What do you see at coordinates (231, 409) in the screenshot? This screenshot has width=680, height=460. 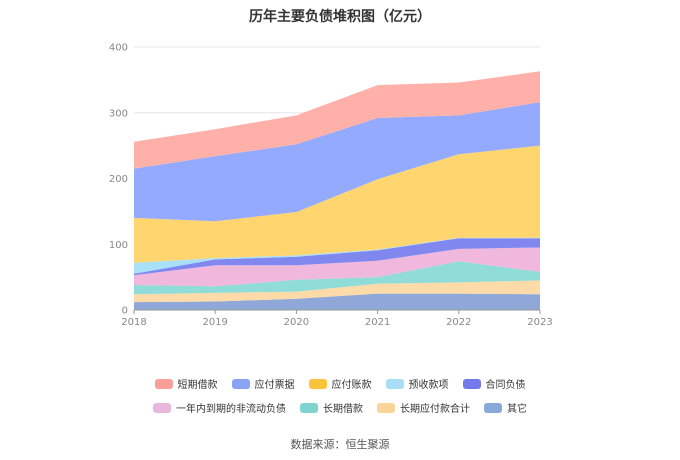 I see `legend-label: 一年内到期的非流动负债` at bounding box center [231, 409].